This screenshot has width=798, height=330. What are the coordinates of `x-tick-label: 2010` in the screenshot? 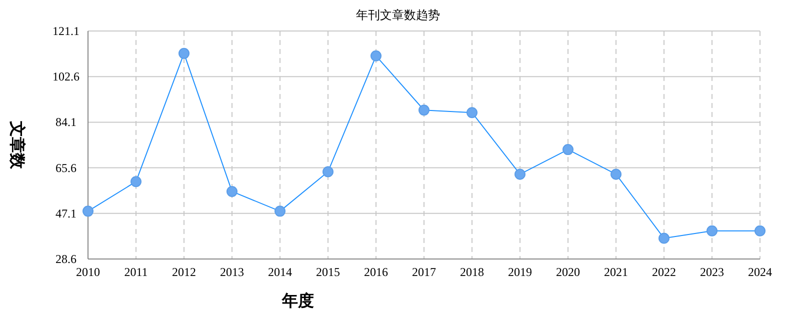 It's located at (88, 272).